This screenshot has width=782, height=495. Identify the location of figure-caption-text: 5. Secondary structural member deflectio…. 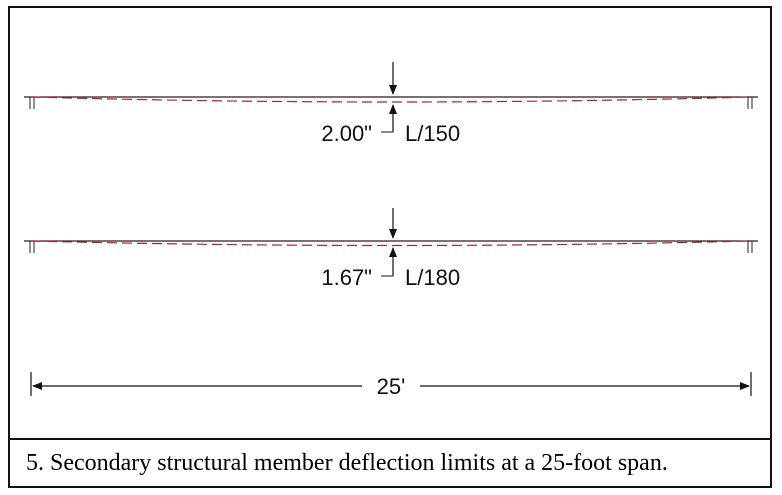
(347, 462).